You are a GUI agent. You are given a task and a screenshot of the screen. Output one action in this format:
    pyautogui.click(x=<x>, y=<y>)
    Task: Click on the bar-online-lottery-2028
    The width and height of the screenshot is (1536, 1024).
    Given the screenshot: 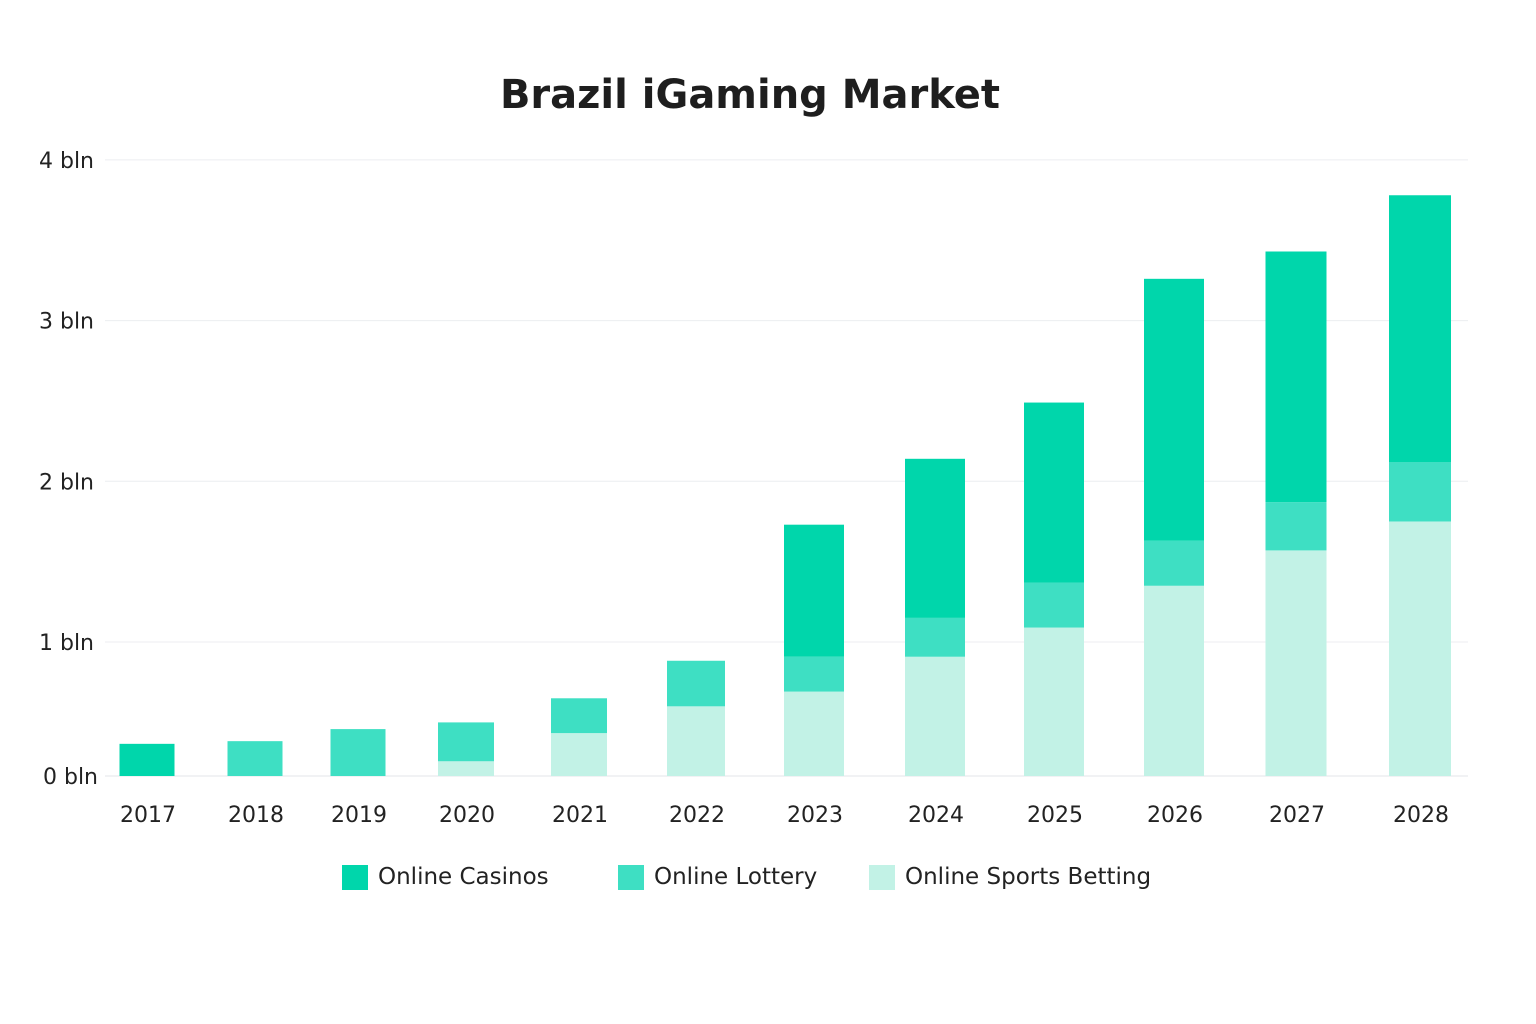 What is the action you would take?
    pyautogui.click(x=1420, y=492)
    